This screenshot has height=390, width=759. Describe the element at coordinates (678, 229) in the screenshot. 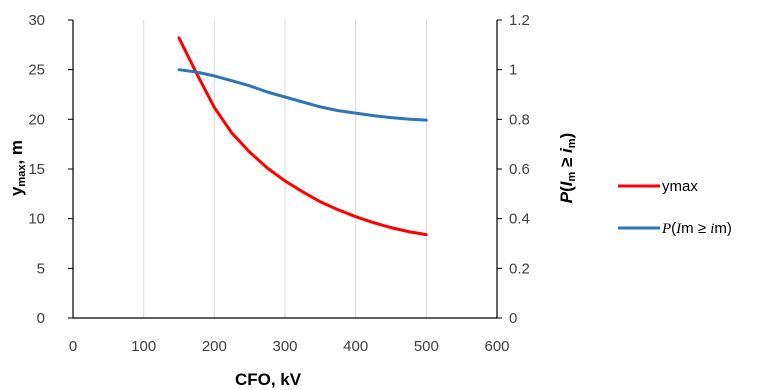

I see `legend-prob-var1: I` at that location.